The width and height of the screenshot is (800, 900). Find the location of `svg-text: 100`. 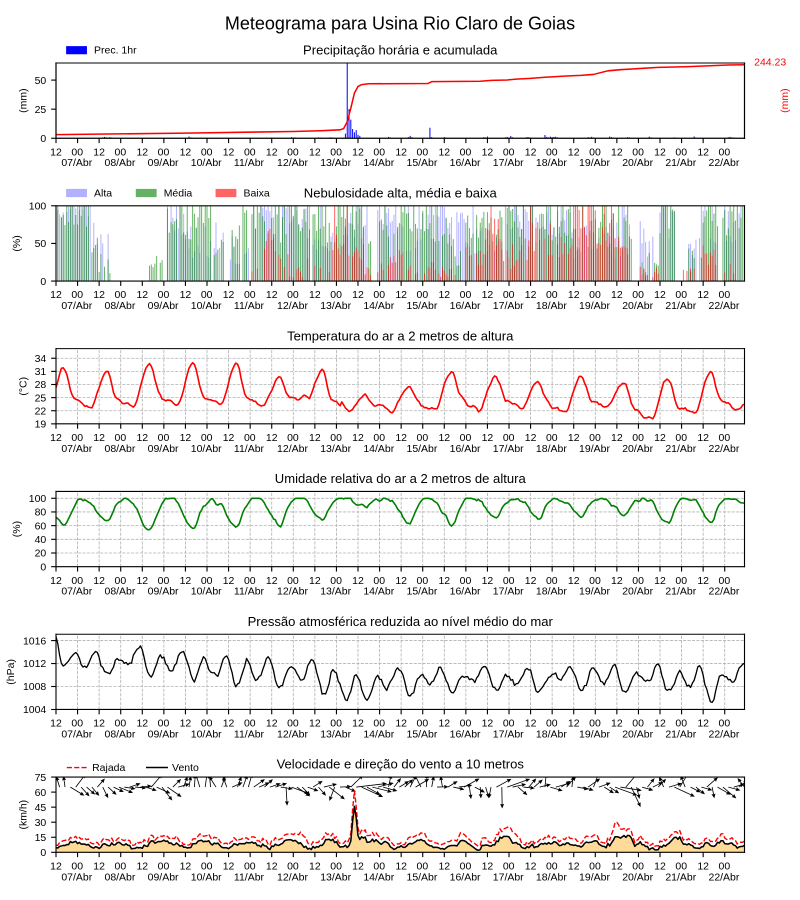

svg-text: 100 is located at coordinates (38, 207).